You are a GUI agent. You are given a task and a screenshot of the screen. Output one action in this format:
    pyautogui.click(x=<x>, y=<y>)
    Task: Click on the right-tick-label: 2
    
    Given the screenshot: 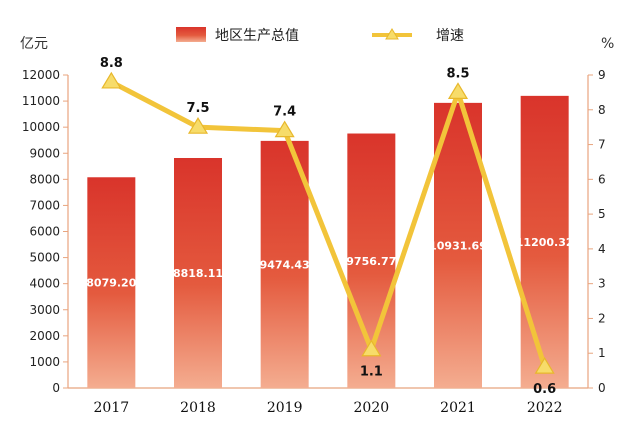 What is the action you would take?
    pyautogui.click(x=602, y=318)
    